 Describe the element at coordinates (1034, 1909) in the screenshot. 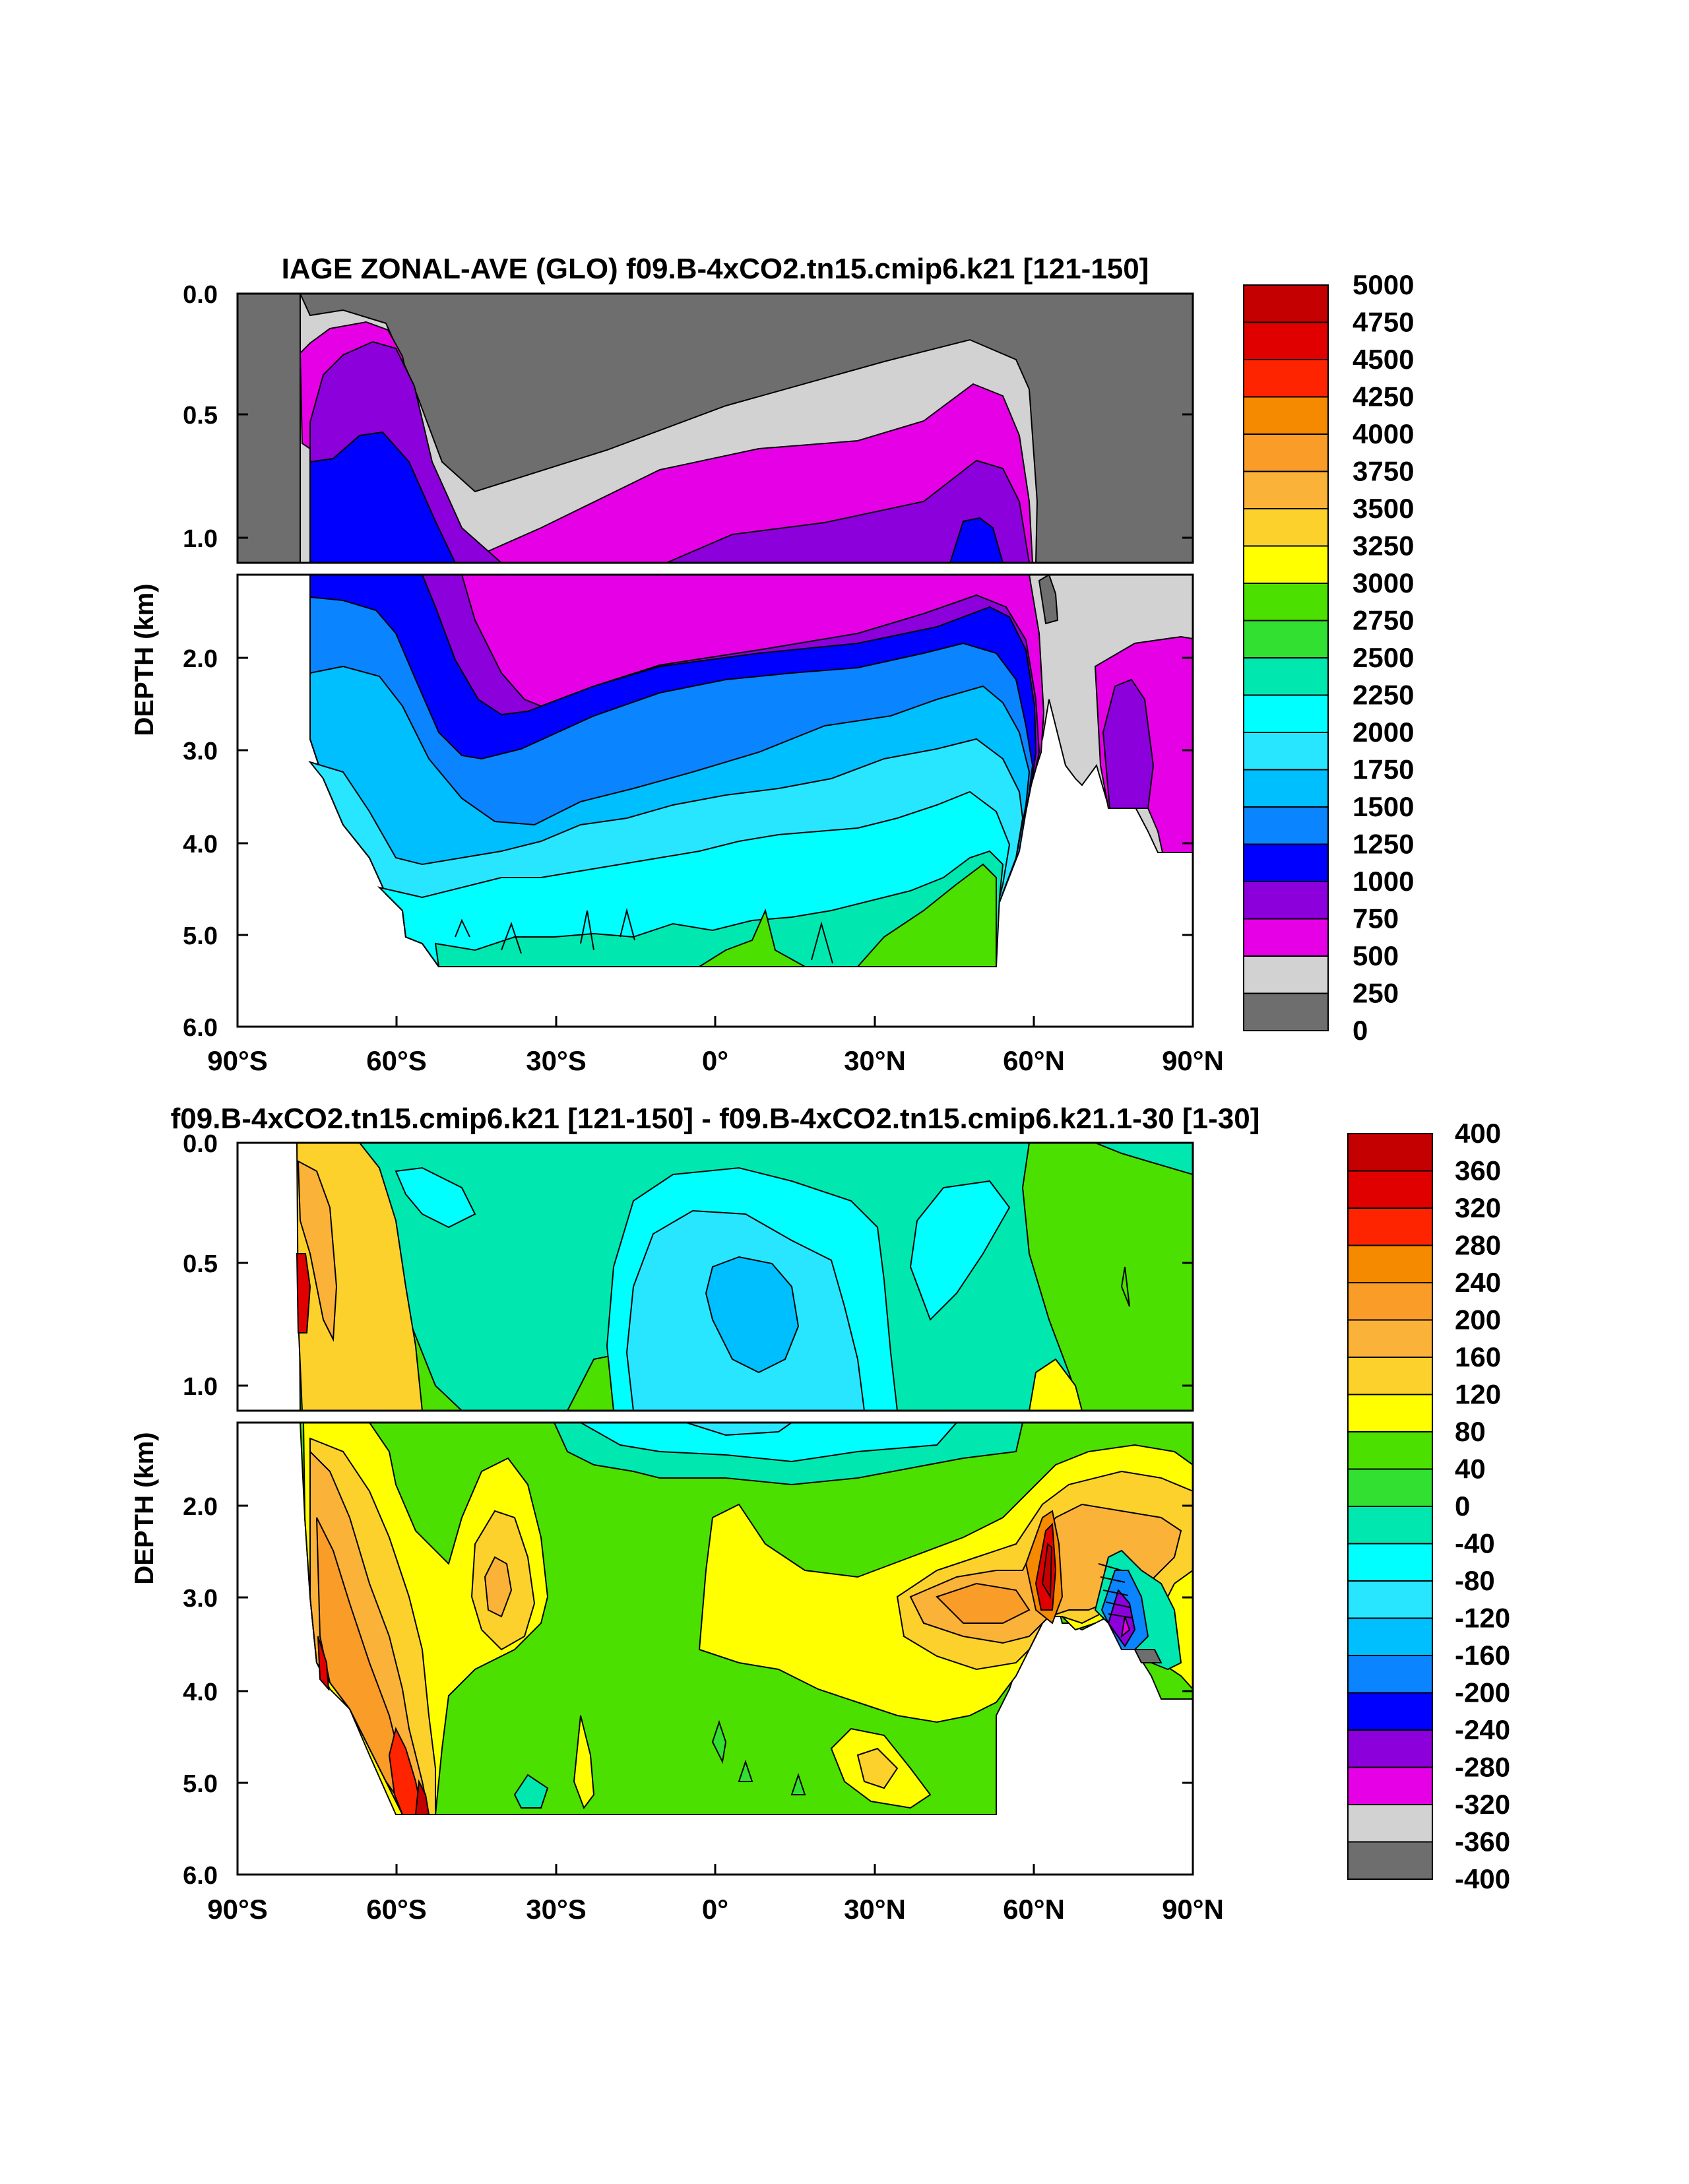

I see `x-tick-label: 60°N` at that location.